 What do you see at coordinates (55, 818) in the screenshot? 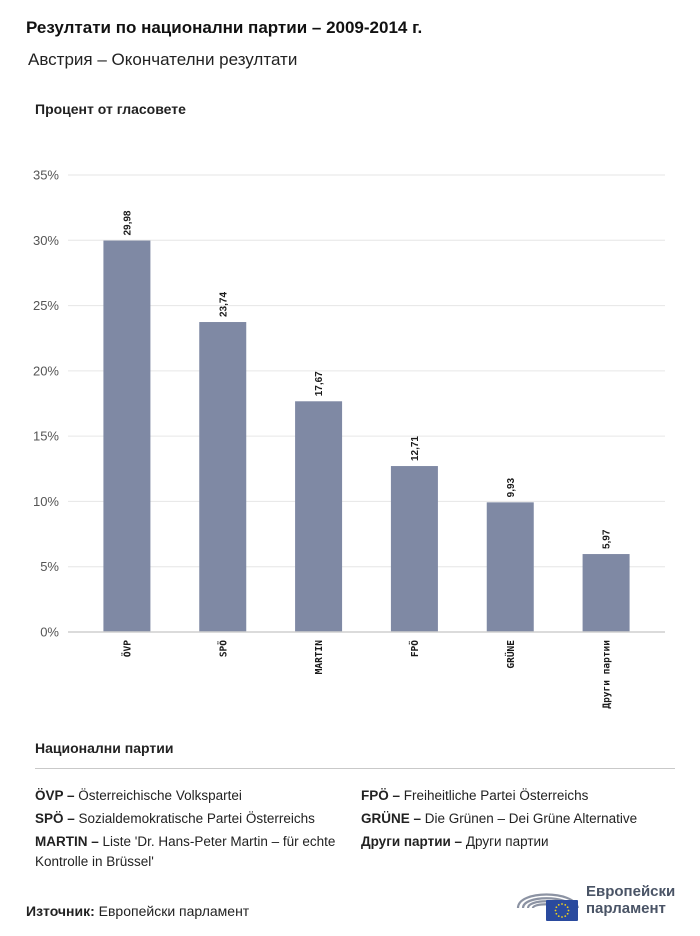
I see `legend-abbr: SPÖ –` at bounding box center [55, 818].